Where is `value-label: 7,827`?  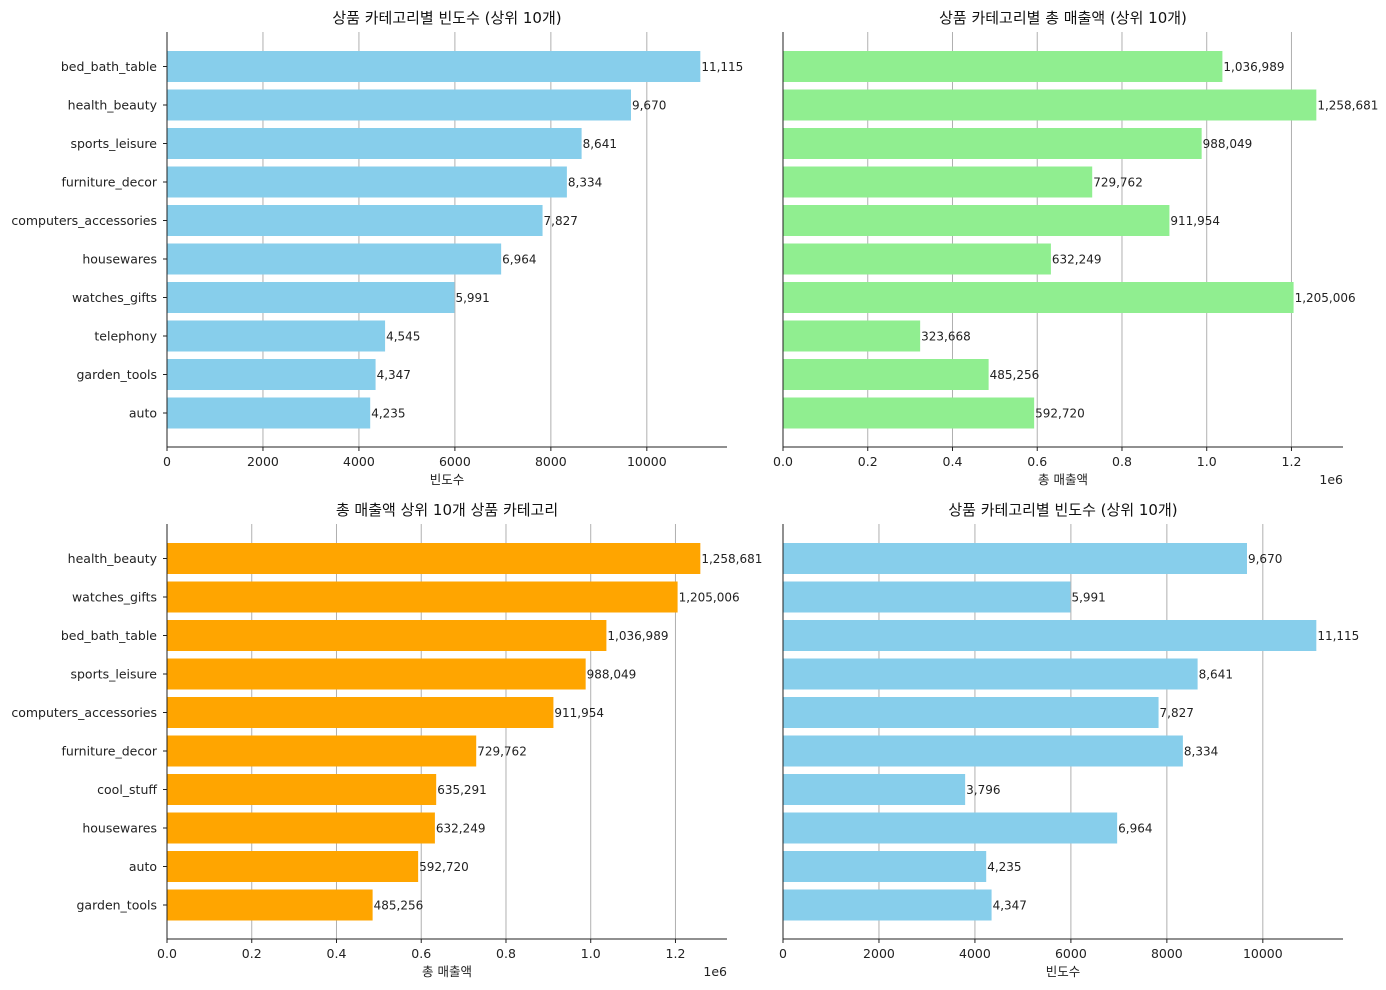 value-label: 7,827 is located at coordinates (1177, 713).